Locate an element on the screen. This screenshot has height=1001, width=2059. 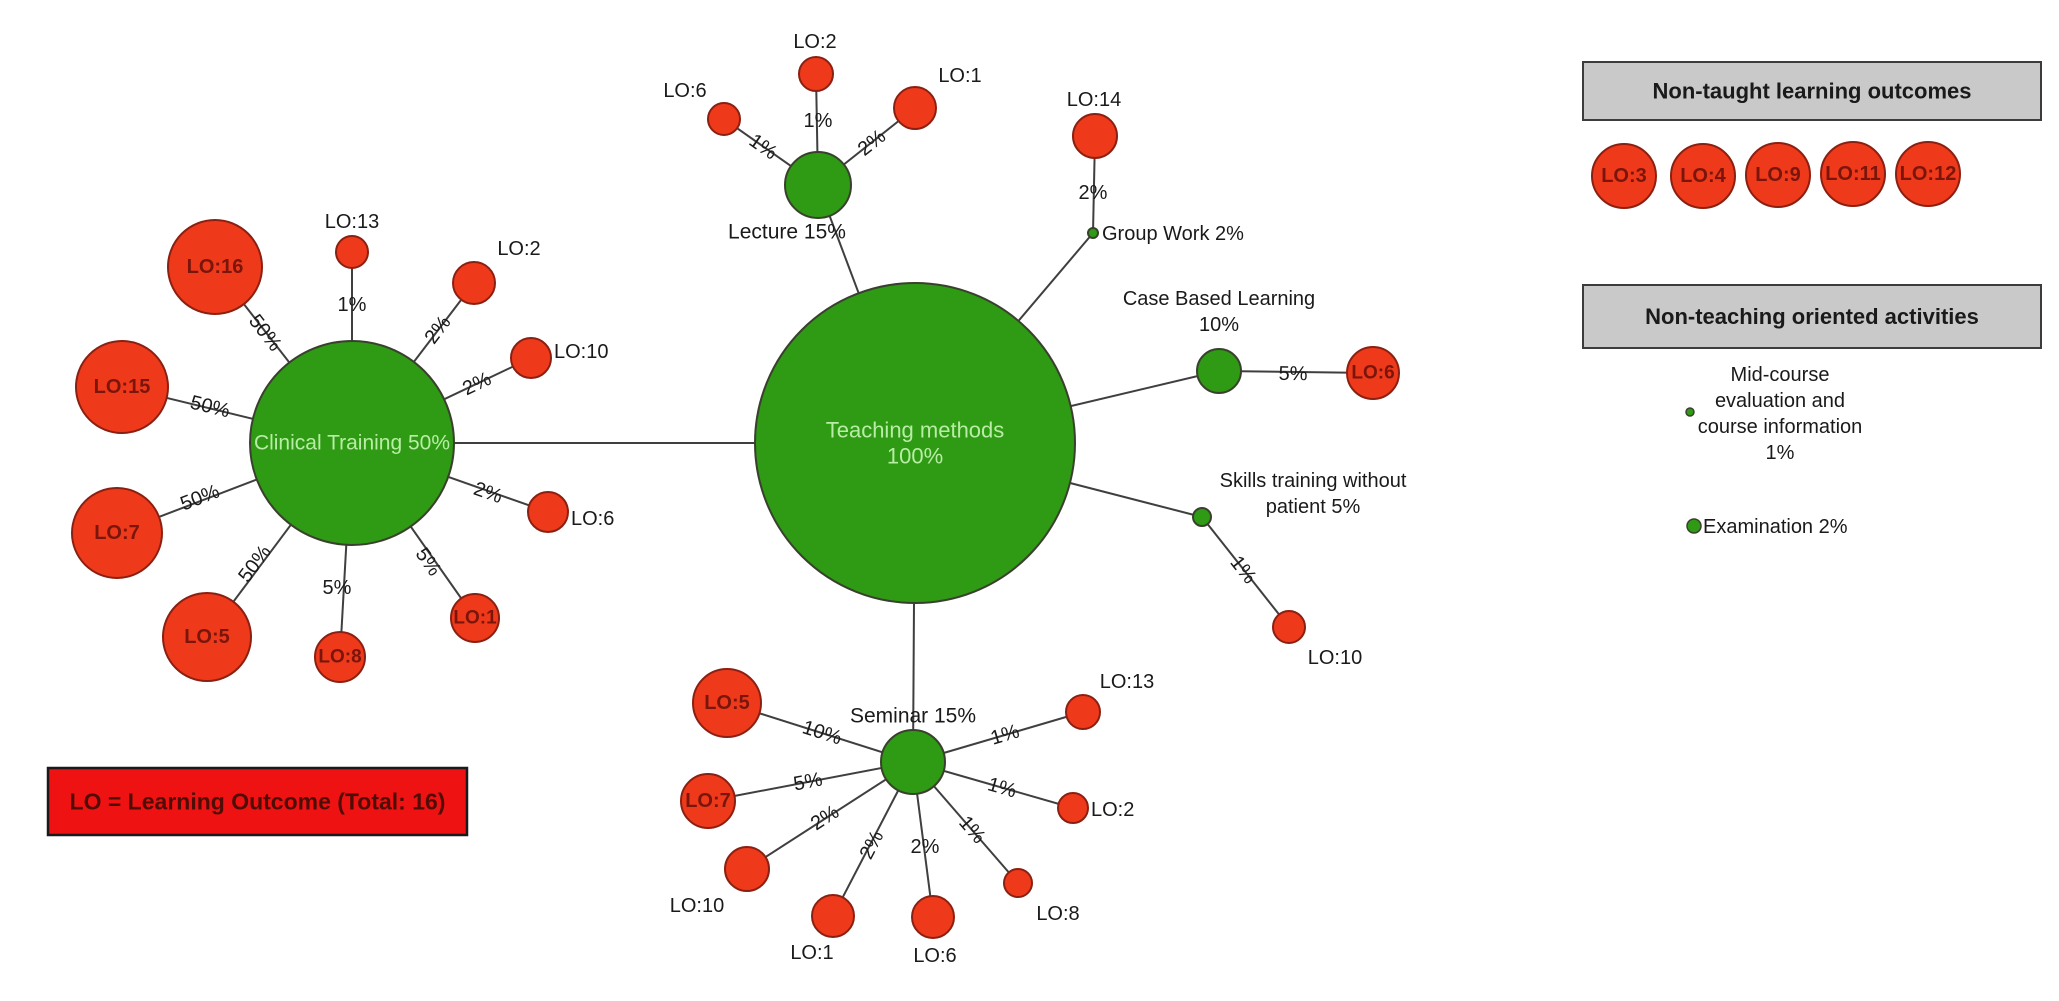
edge-label-lecture--lo2-lecture: 1% is located at coordinates (818, 121).